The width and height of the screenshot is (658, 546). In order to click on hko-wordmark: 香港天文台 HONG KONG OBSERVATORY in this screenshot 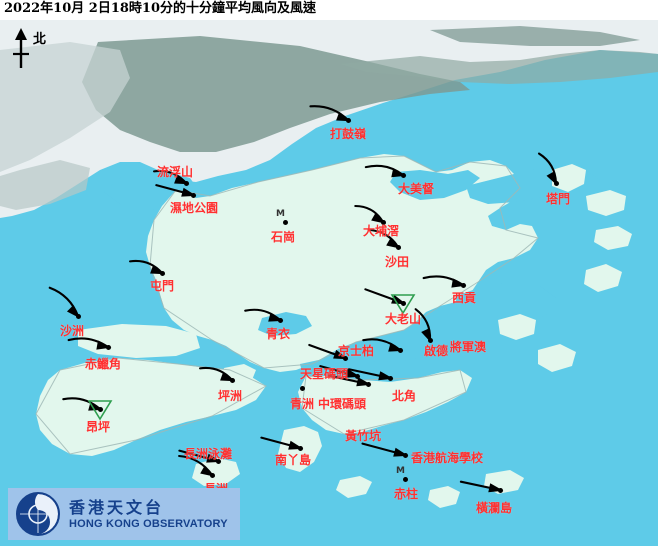, I will do `click(148, 514)`.